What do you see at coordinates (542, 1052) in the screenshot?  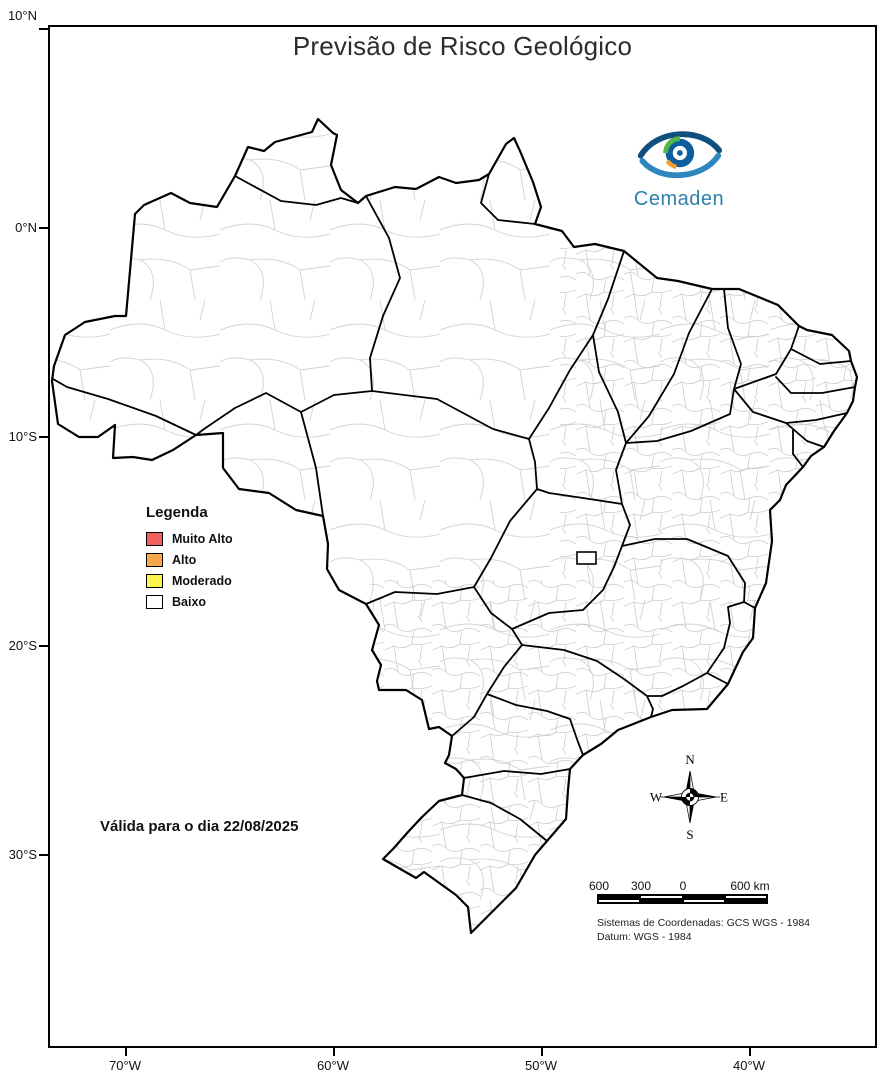 I see `lon-tick-50w` at bounding box center [542, 1052].